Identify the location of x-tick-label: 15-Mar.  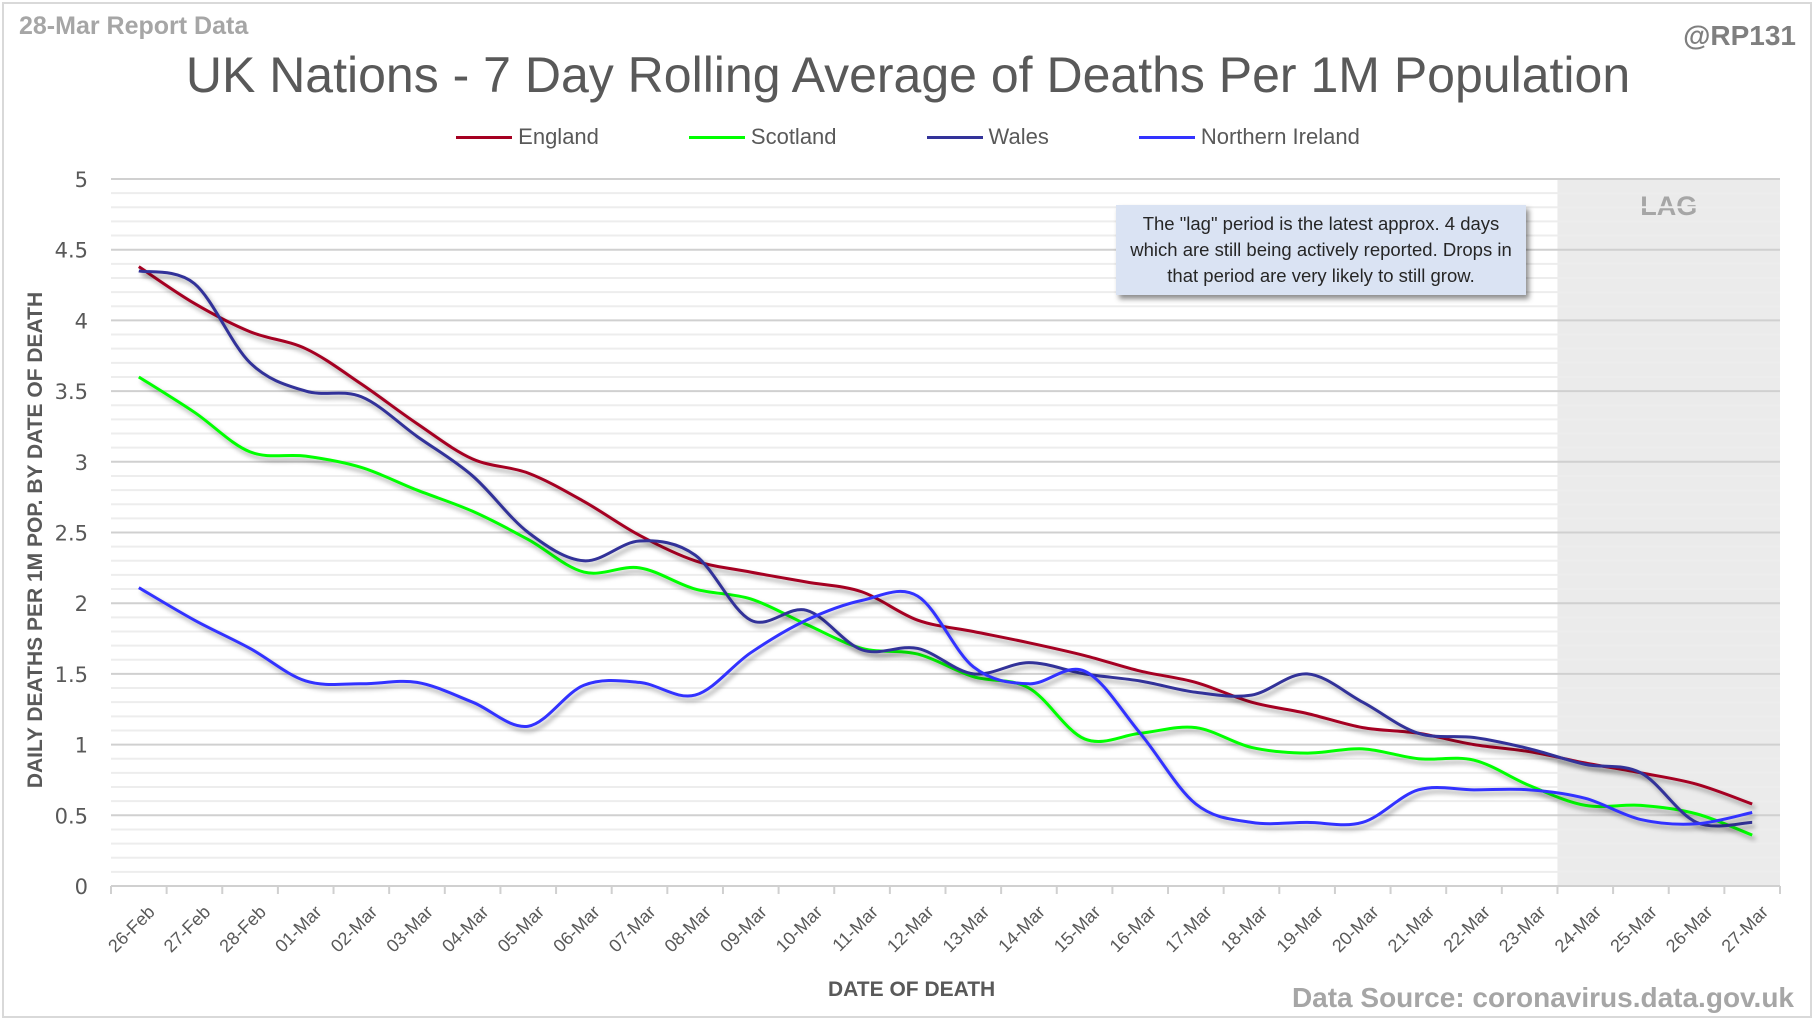
(1077, 929).